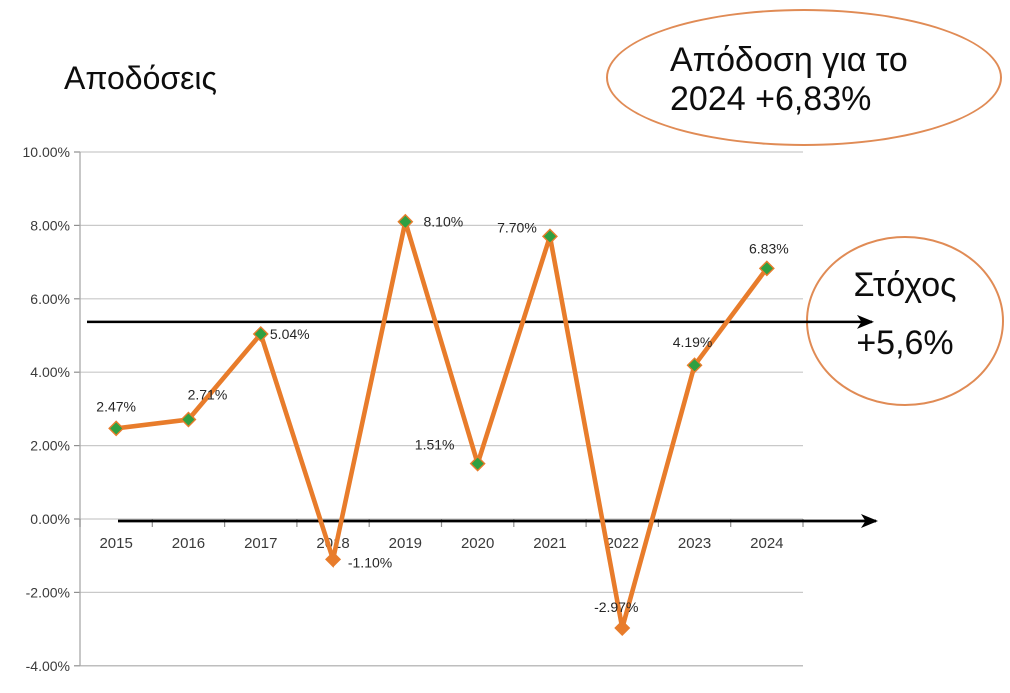 Image resolution: width=1010 pixels, height=693 pixels. Describe the element at coordinates (771, 99) in the screenshot. I see `callout-2024-line2: 2024 +6,83%` at that location.